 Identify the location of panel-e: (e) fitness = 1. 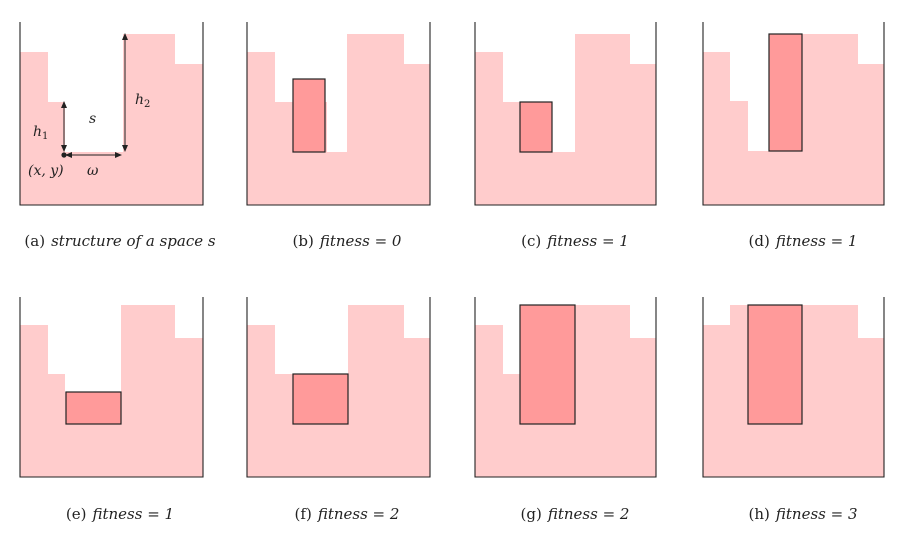
(119, 417).